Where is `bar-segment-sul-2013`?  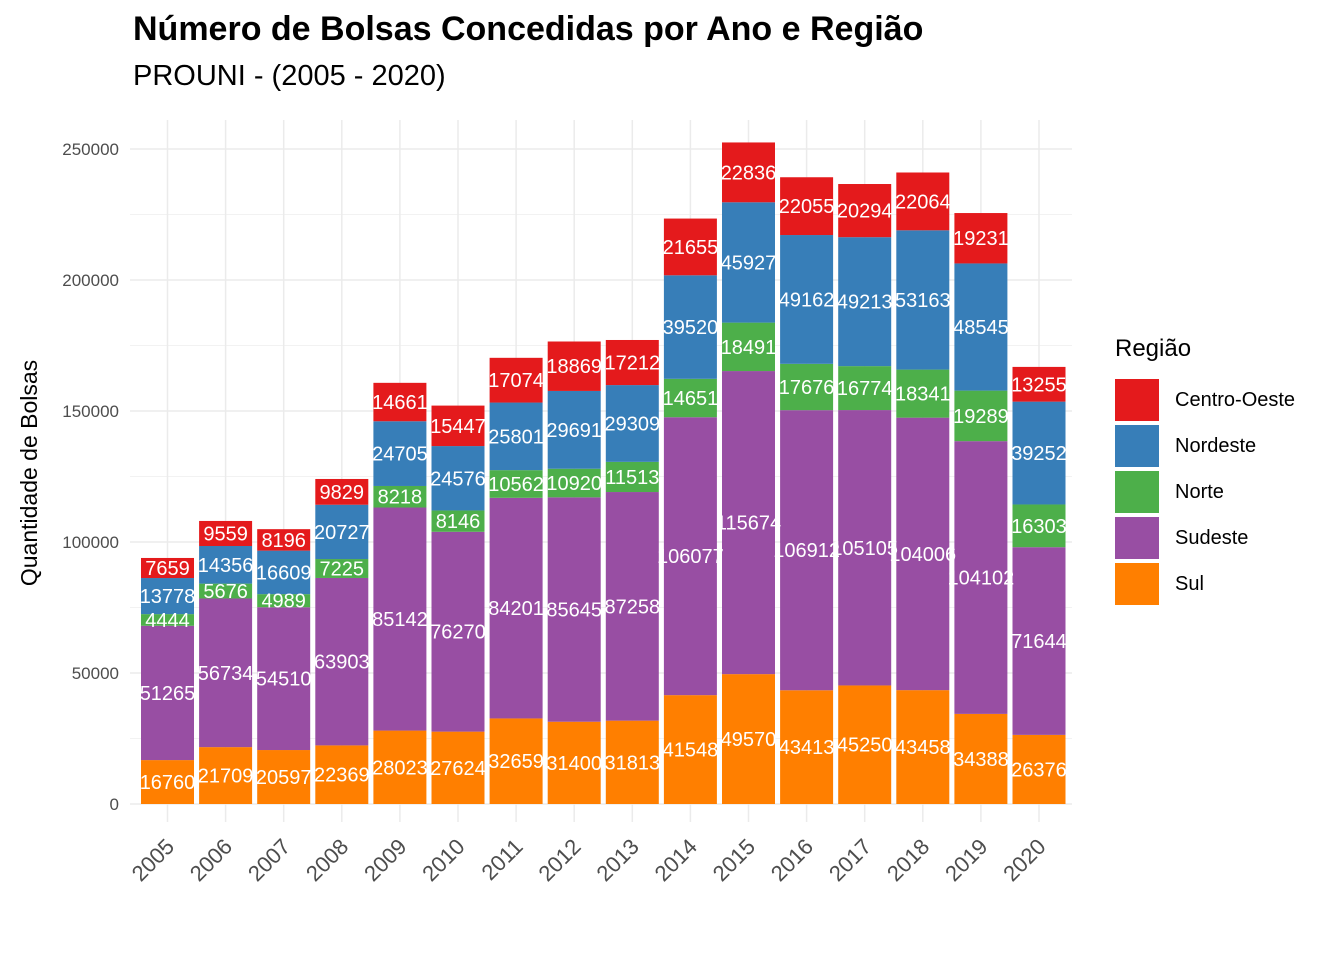 bar-segment-sul-2013 is located at coordinates (632, 762).